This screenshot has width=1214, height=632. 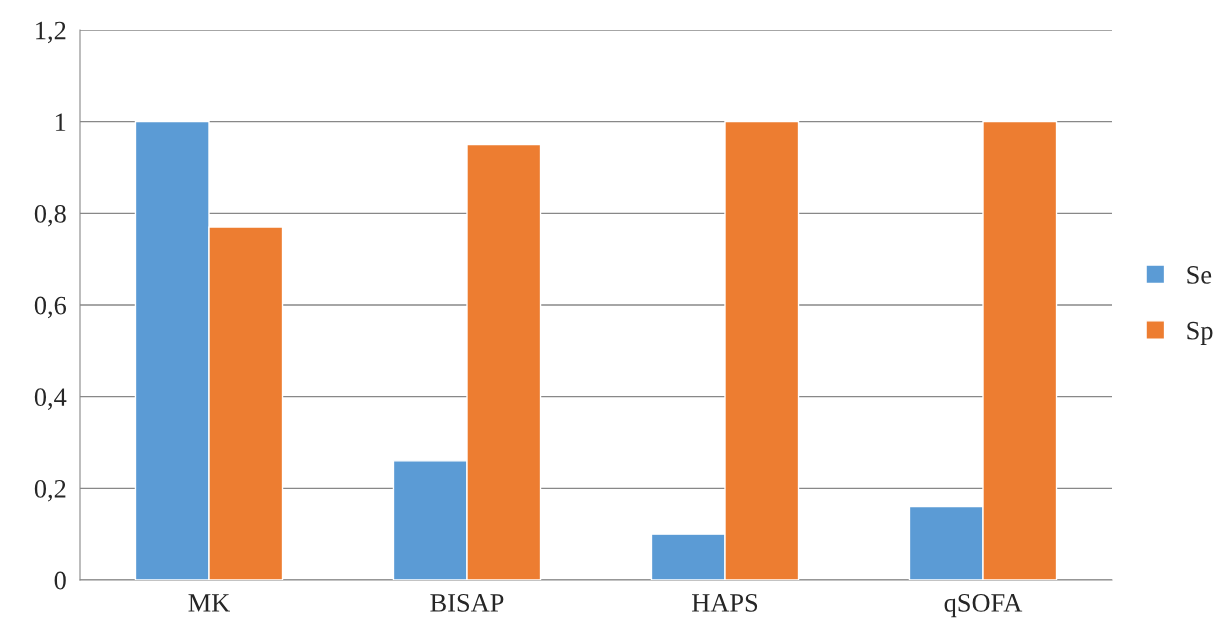 What do you see at coordinates (725, 603) in the screenshot?
I see `x-tick-label: HAPS` at bounding box center [725, 603].